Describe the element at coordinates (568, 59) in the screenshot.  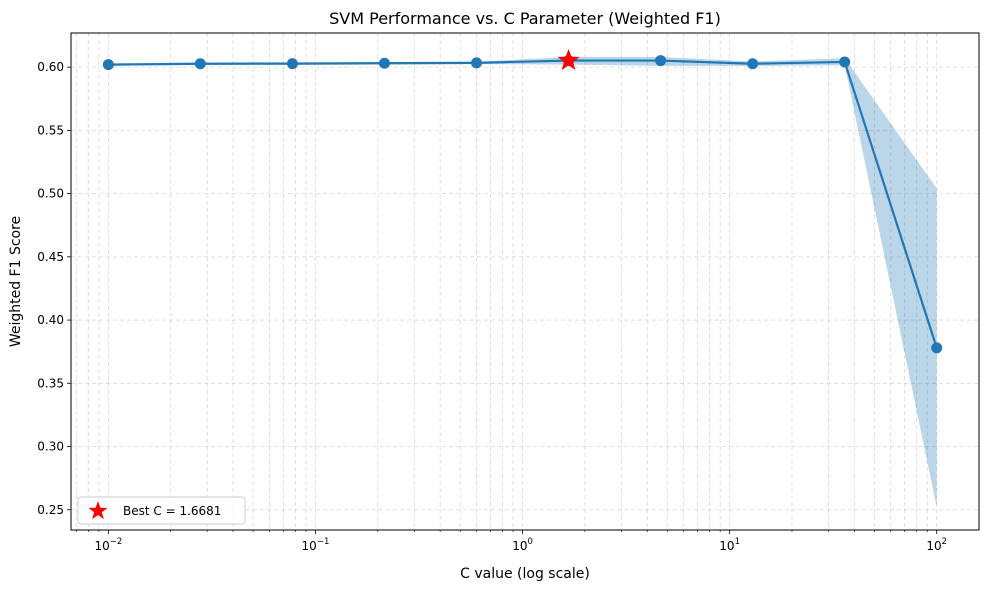
I see `best-c-star-marker` at that location.